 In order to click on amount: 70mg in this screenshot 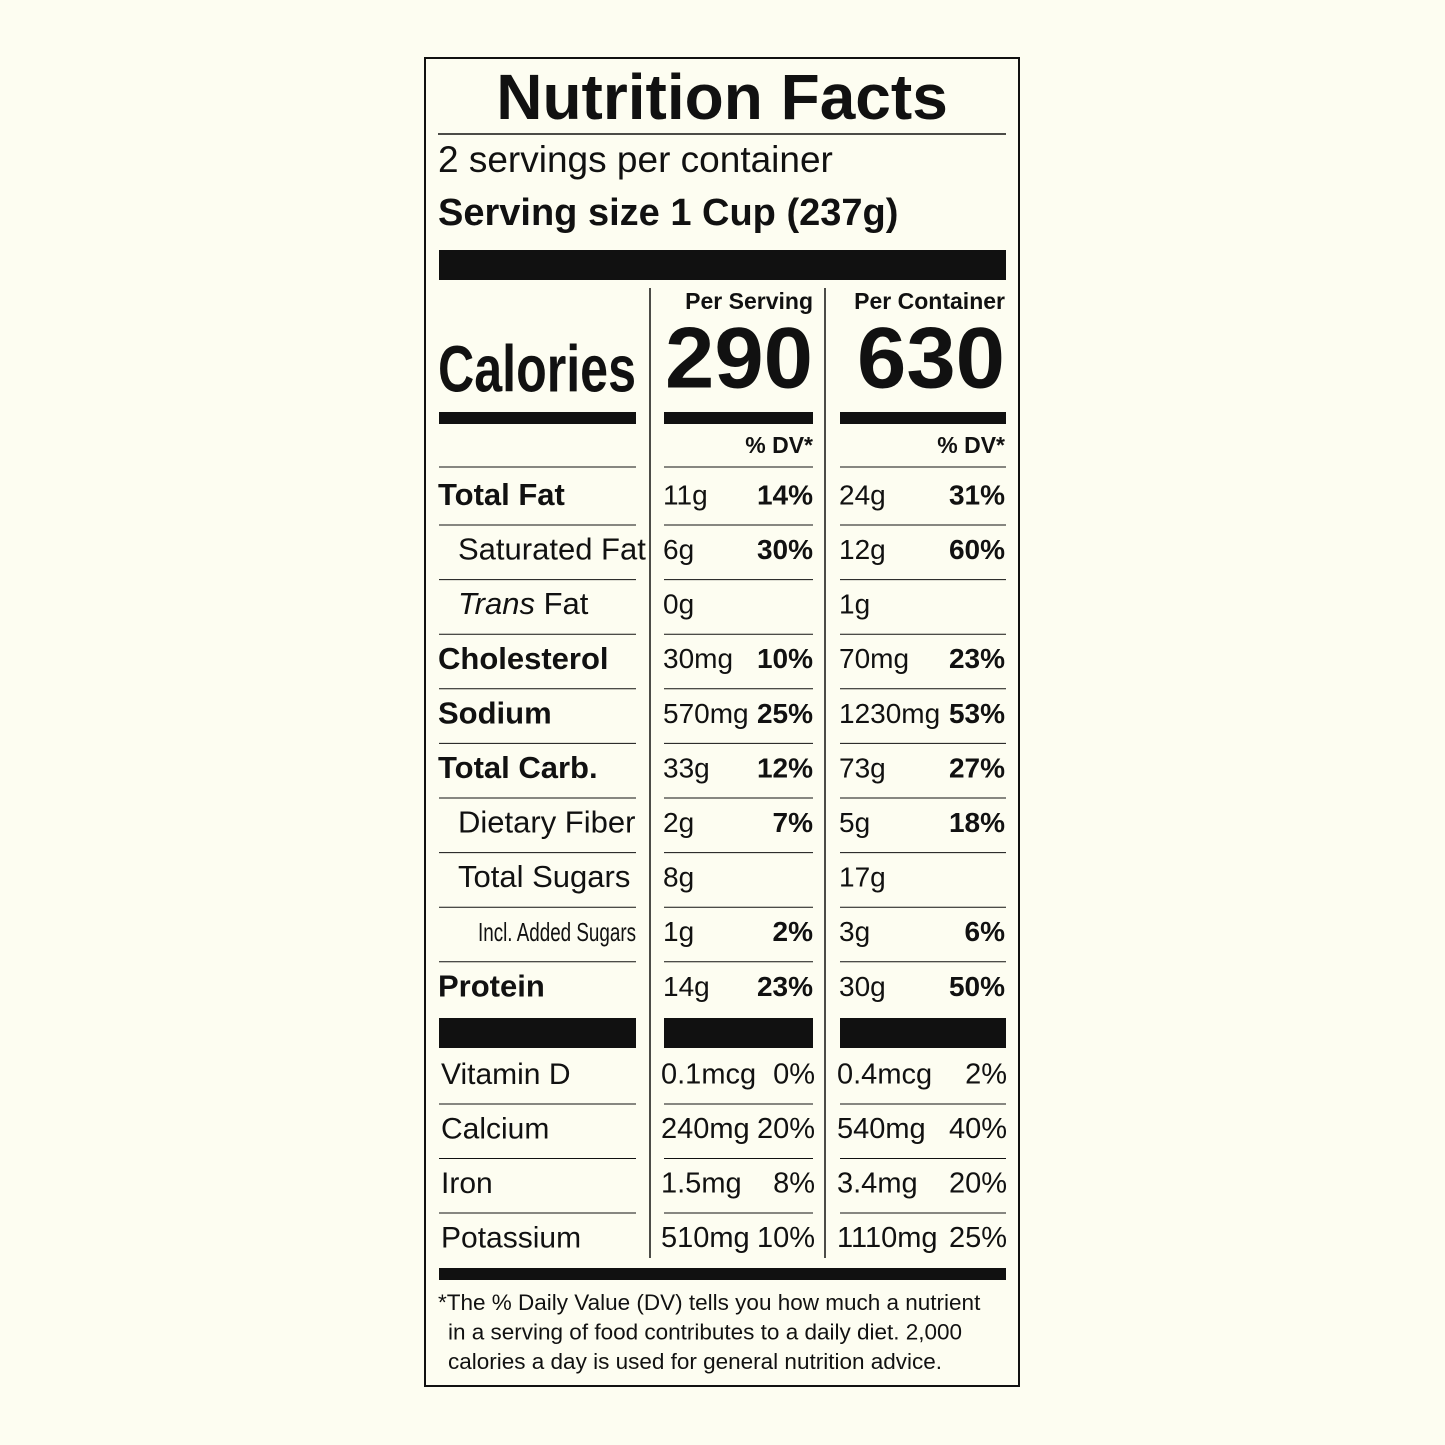, I will do `click(874, 658)`.